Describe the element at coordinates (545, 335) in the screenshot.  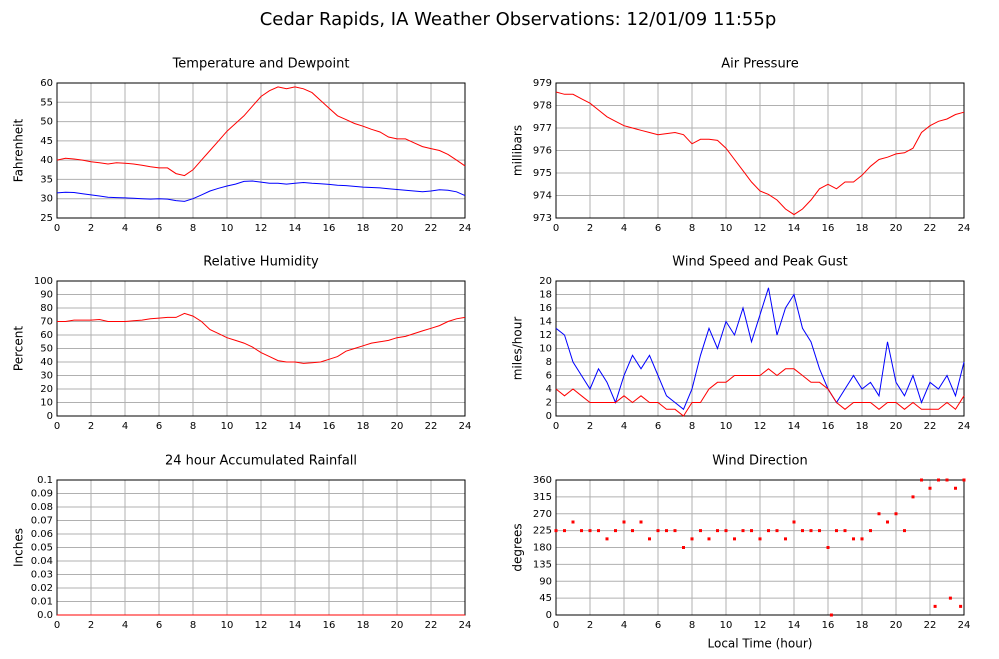
I see `y-tick-label: 12` at that location.